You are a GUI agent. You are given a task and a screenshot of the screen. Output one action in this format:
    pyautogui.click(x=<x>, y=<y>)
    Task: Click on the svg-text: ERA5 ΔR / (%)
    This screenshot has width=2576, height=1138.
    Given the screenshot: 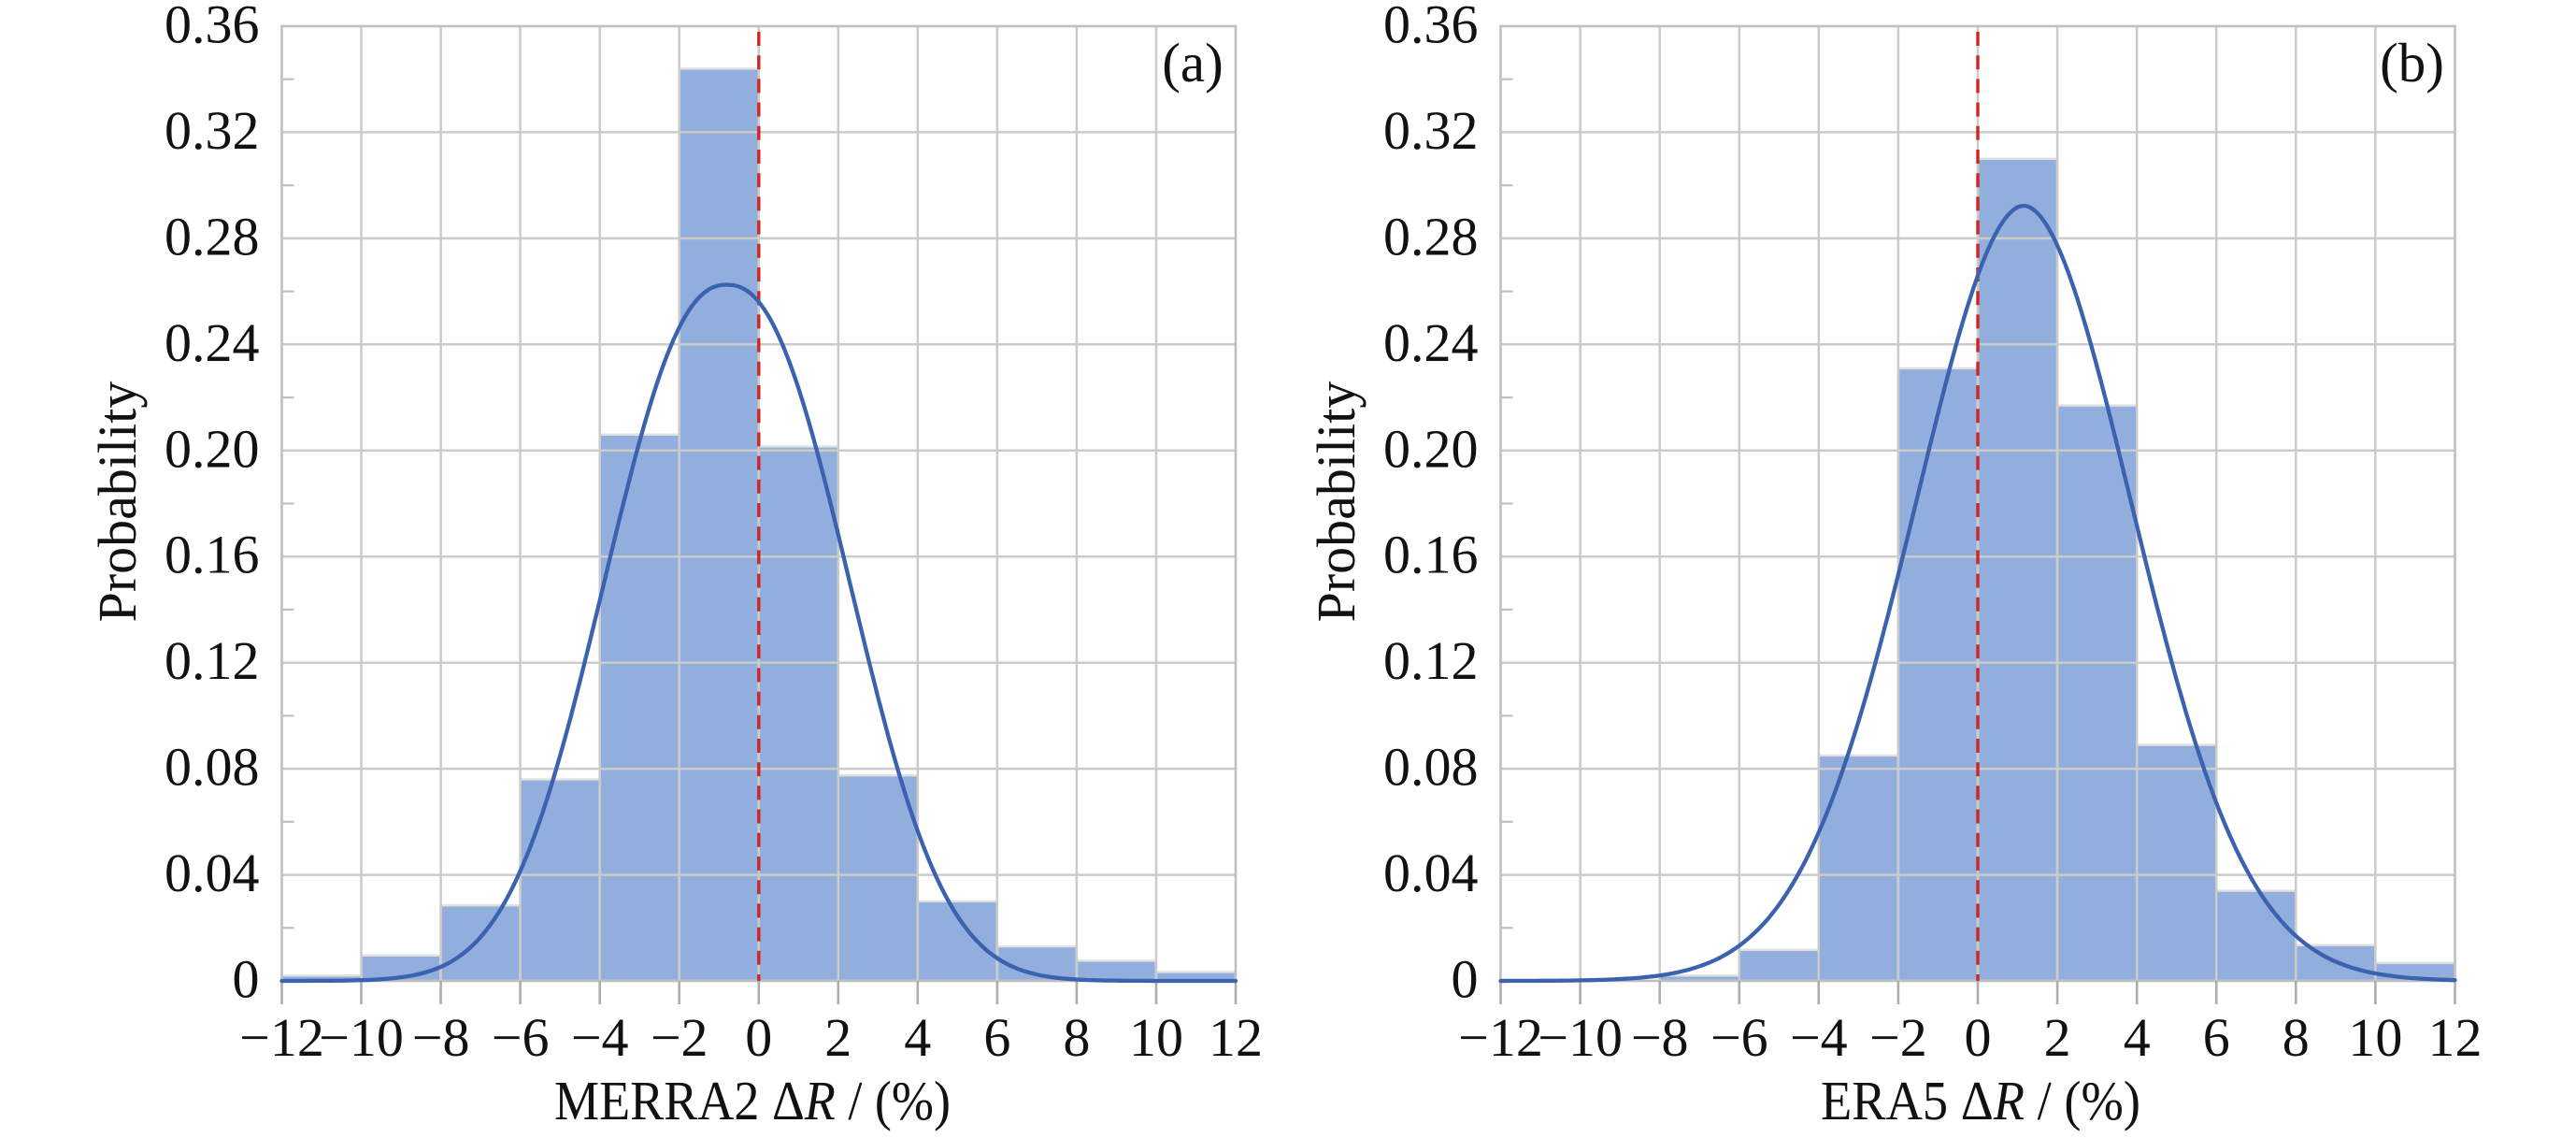 What is the action you would take?
    pyautogui.click(x=1981, y=1100)
    